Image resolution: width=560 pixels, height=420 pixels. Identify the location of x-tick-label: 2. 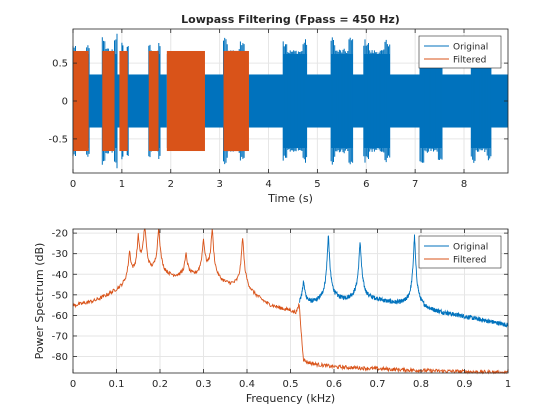
(171, 184).